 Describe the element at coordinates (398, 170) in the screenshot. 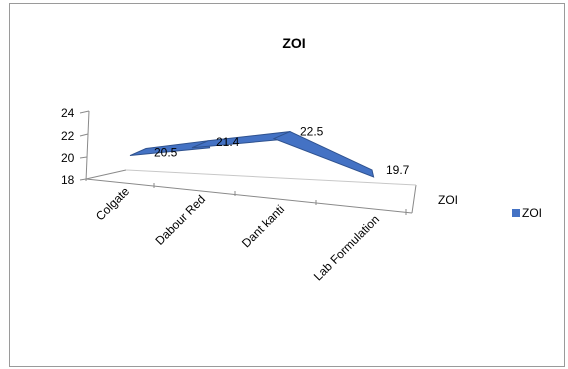

I see `data-label: 19.7` at that location.